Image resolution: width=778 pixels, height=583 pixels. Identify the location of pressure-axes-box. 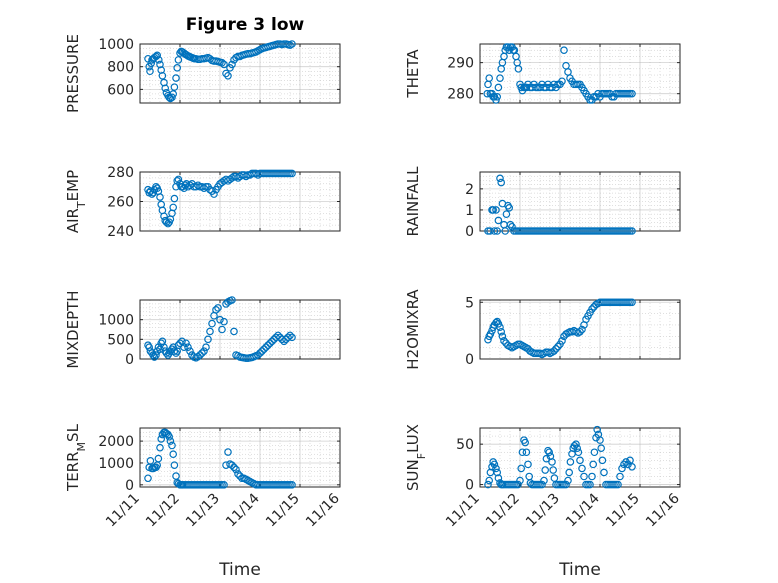
(240, 73).